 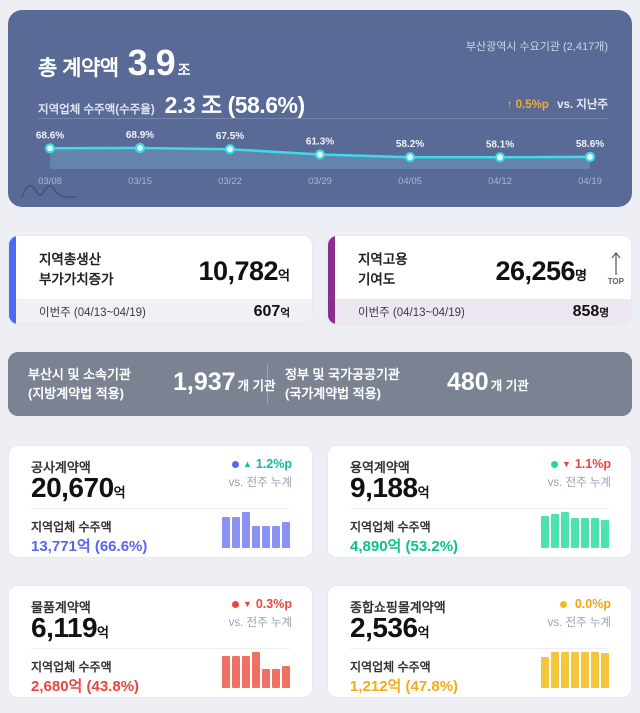 I want to click on card-value-number: 6,119, so click(x=64, y=627).